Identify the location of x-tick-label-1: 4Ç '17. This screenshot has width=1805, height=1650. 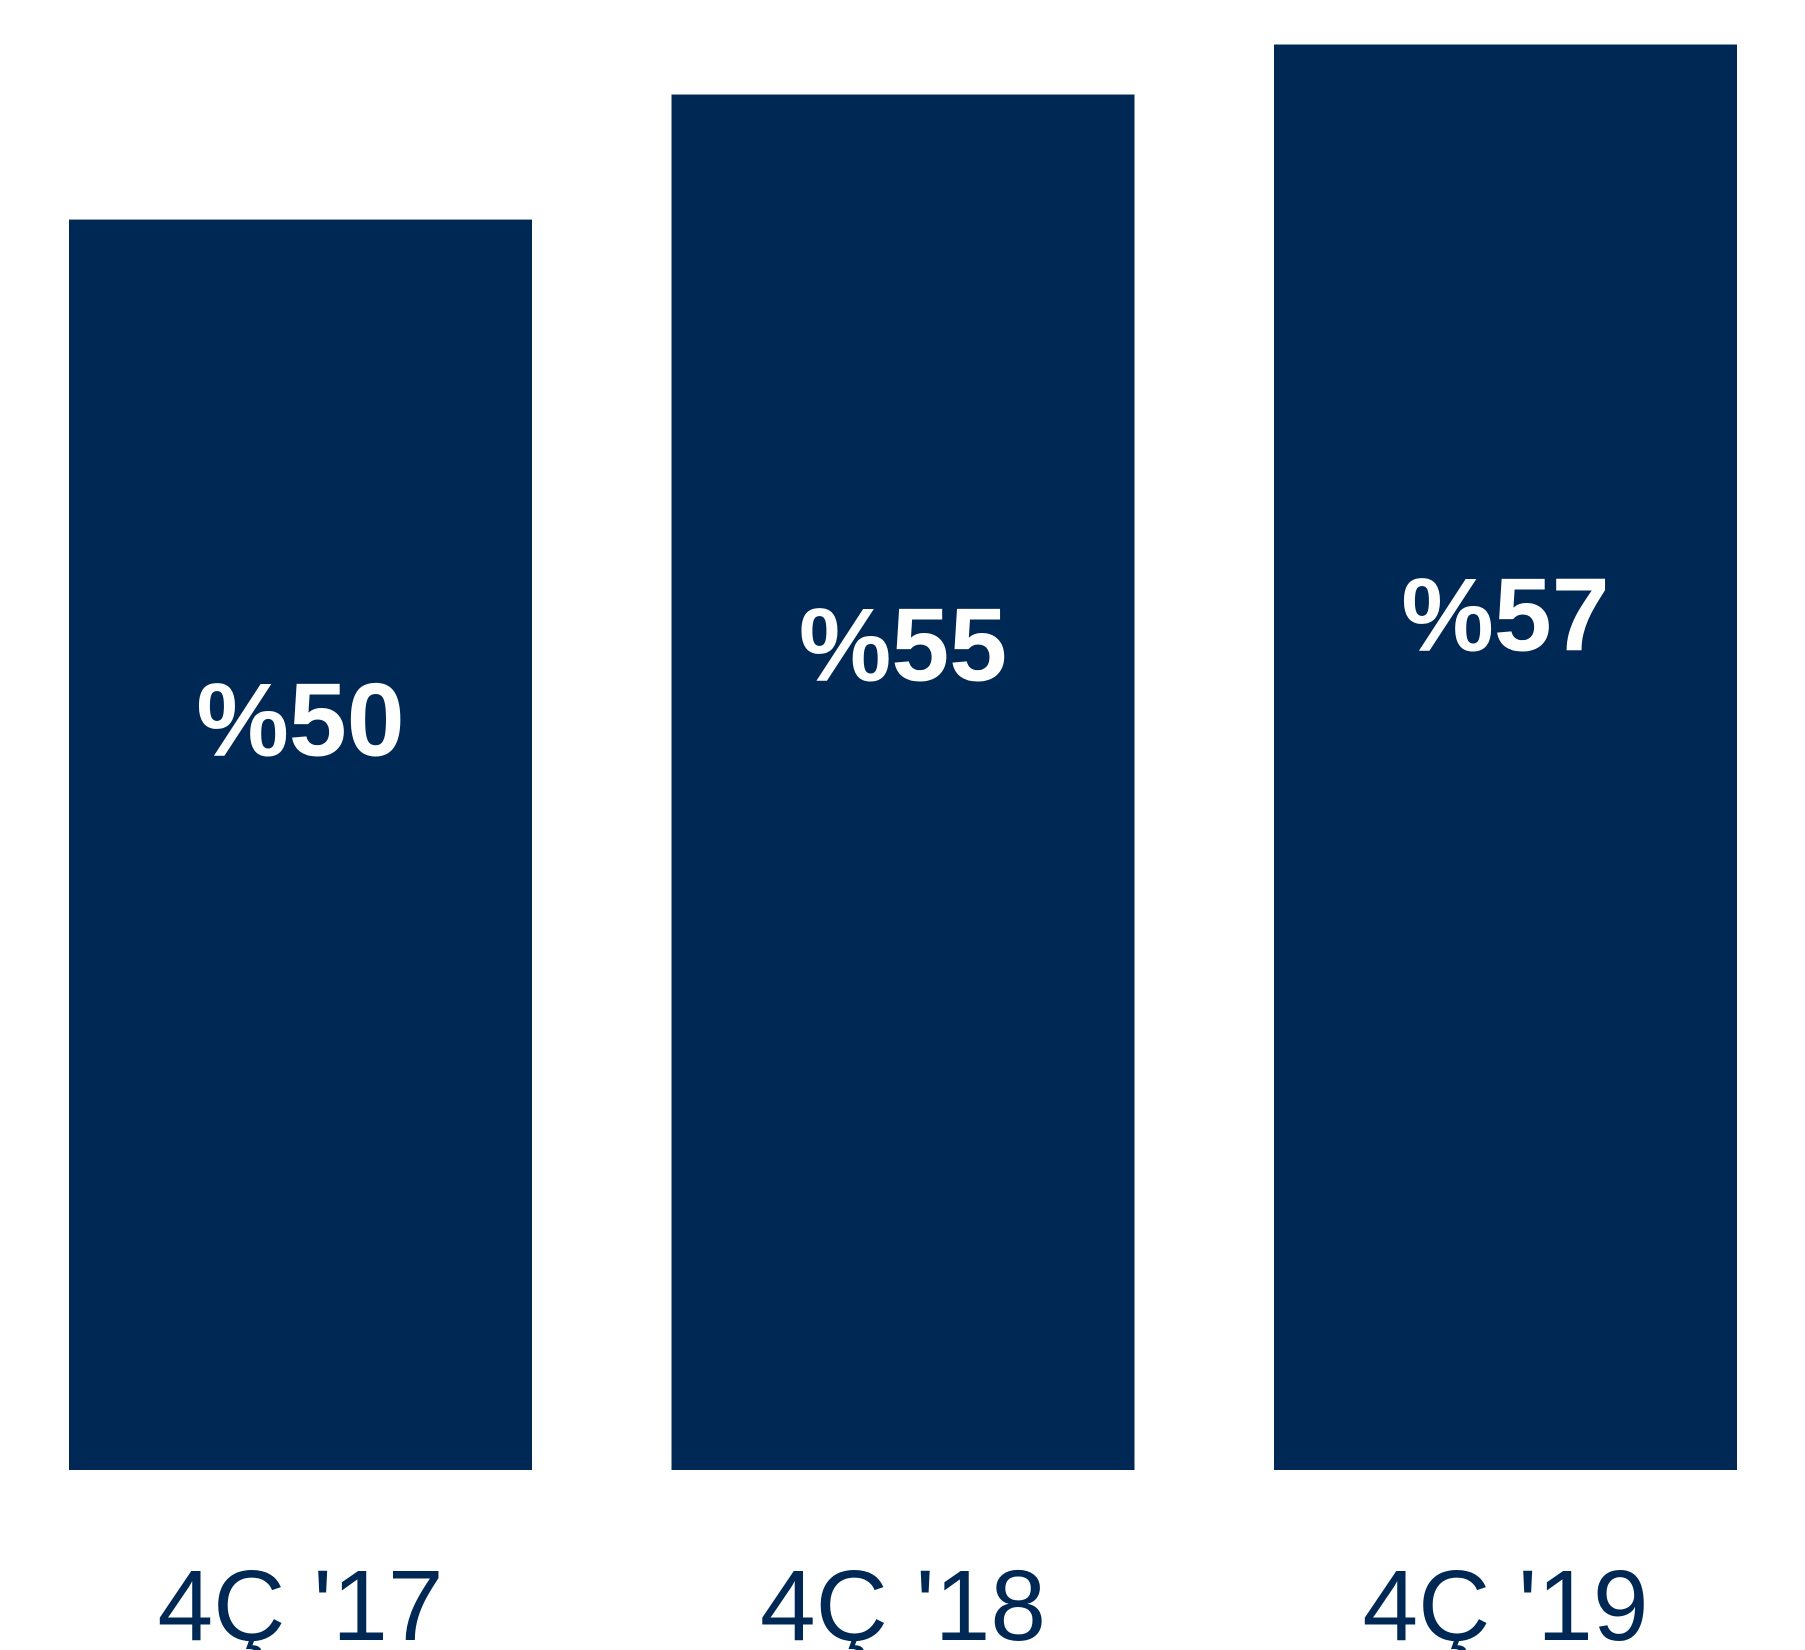
(301, 1600).